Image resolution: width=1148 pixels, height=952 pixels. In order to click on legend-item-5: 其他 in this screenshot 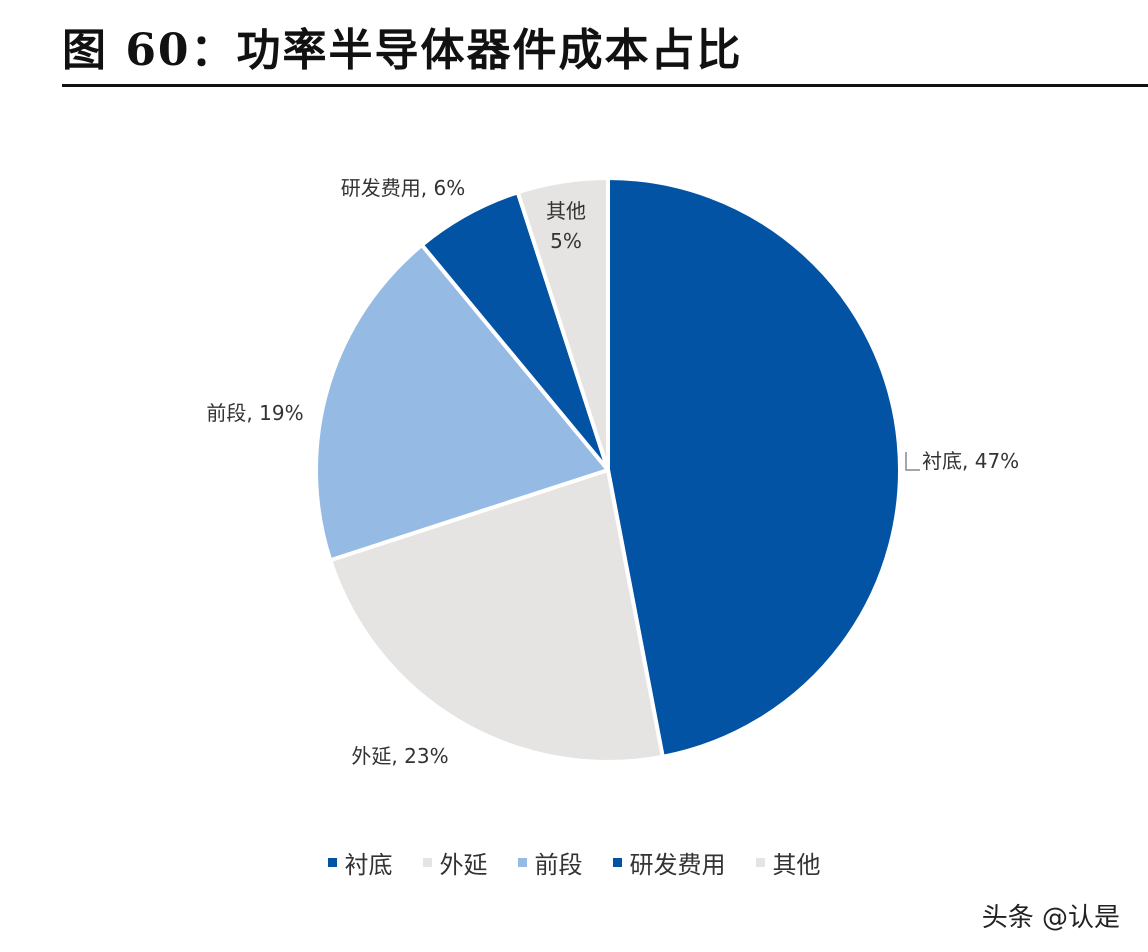, I will do `click(788, 862)`.